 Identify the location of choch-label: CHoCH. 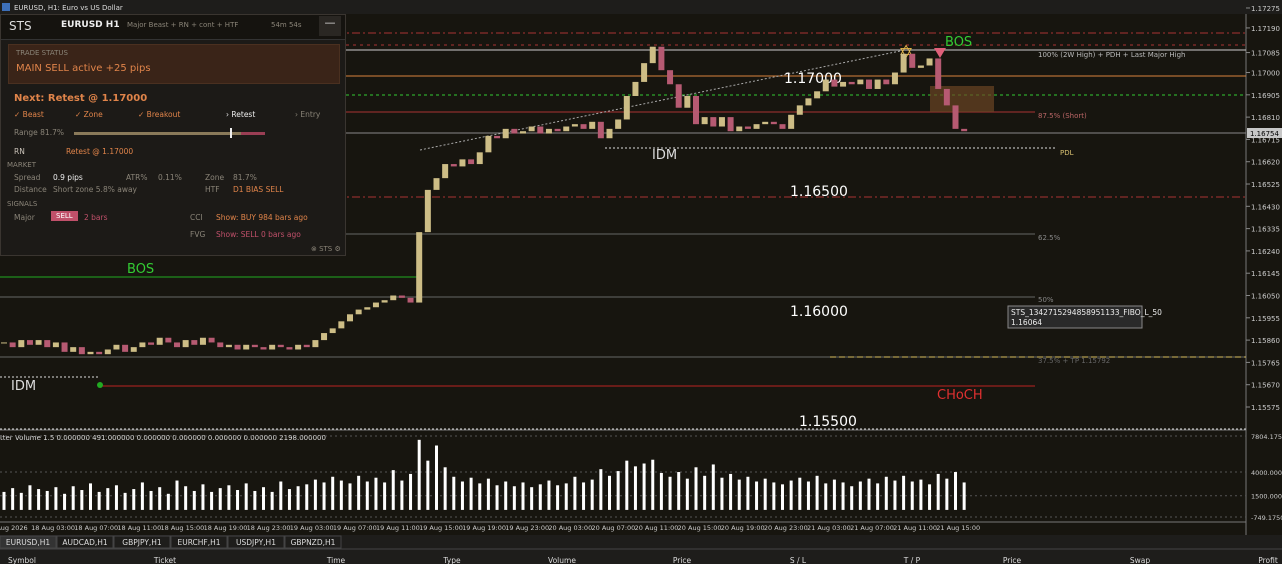
(960, 395).